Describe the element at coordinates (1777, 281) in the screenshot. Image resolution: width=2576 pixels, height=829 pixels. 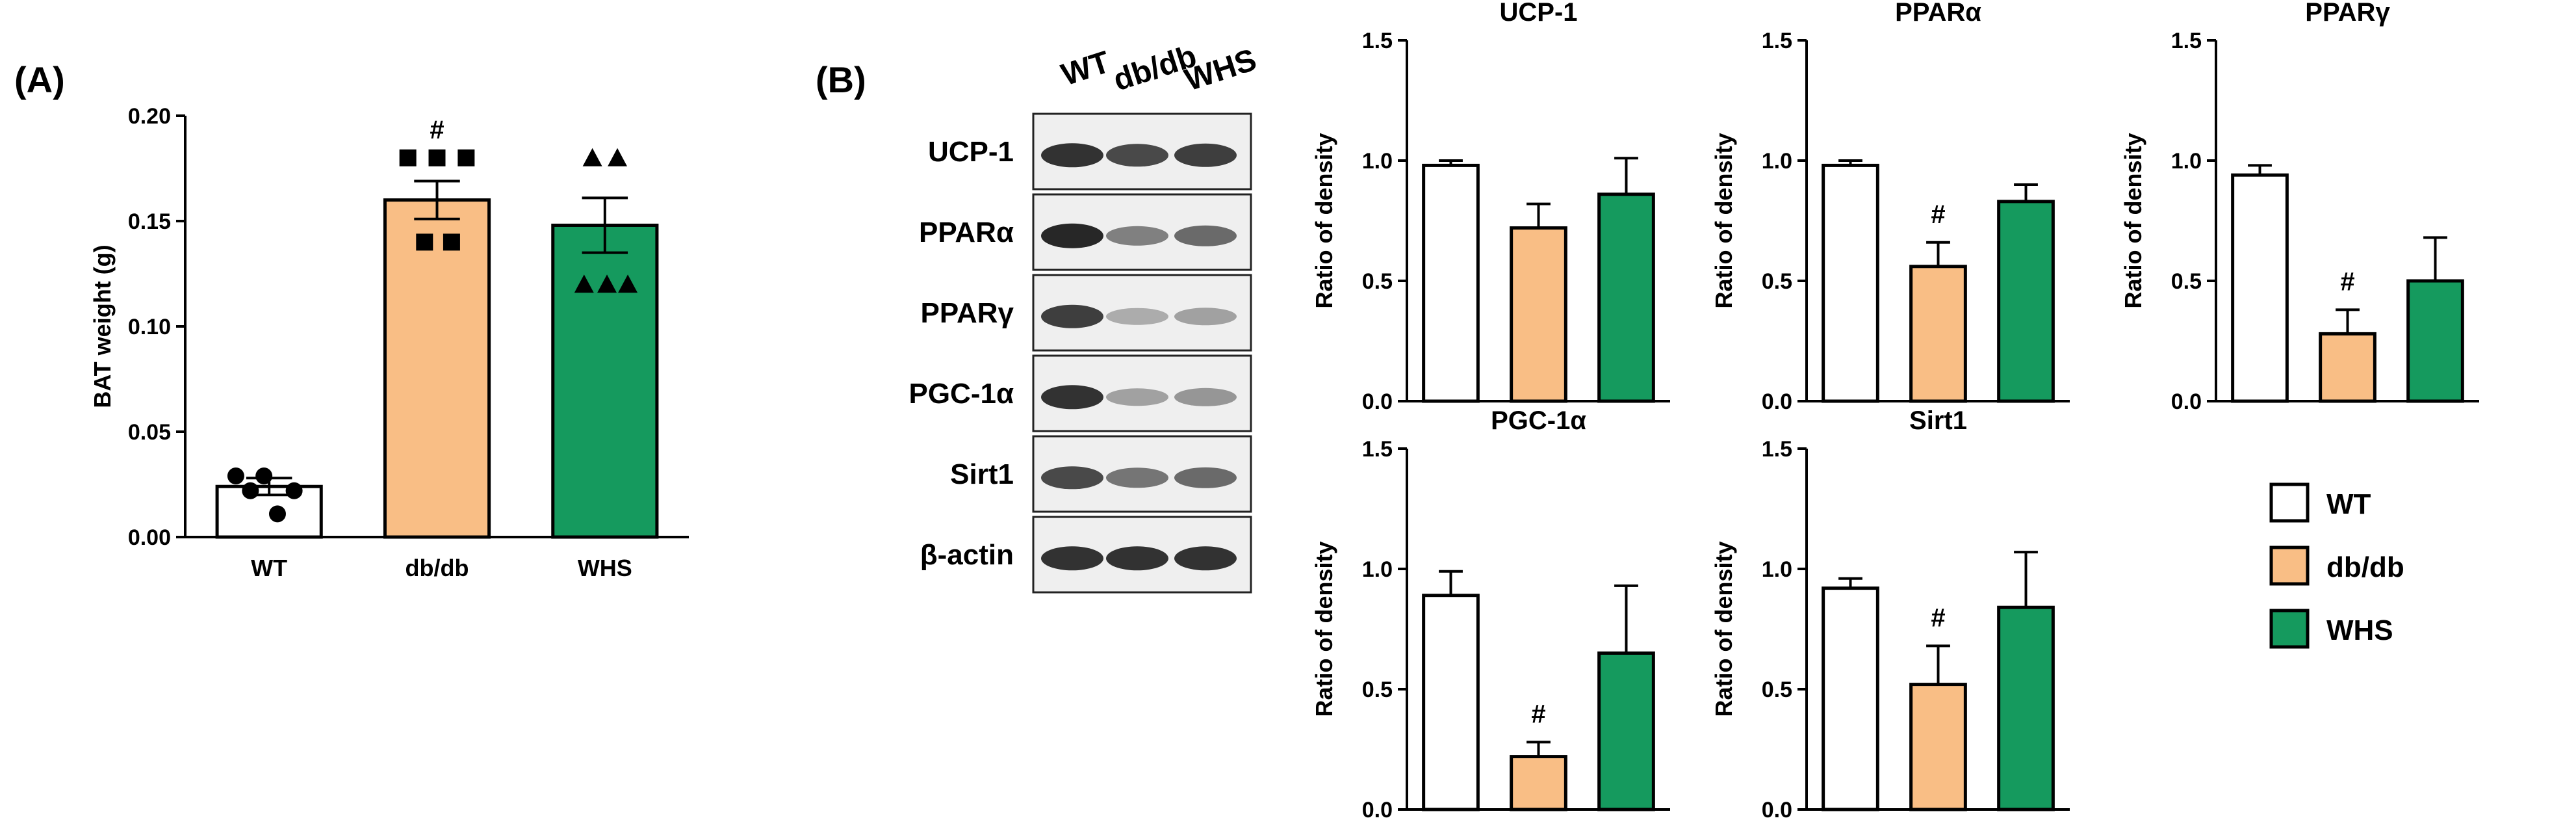
I see `chart-2-y-tick-label: 0.5` at that location.